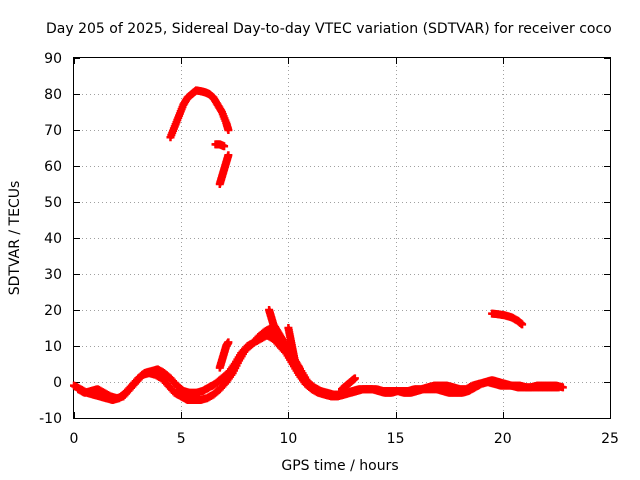 This screenshot has width=640, height=480. I want to click on x-tick-label: 15, so click(396, 439).